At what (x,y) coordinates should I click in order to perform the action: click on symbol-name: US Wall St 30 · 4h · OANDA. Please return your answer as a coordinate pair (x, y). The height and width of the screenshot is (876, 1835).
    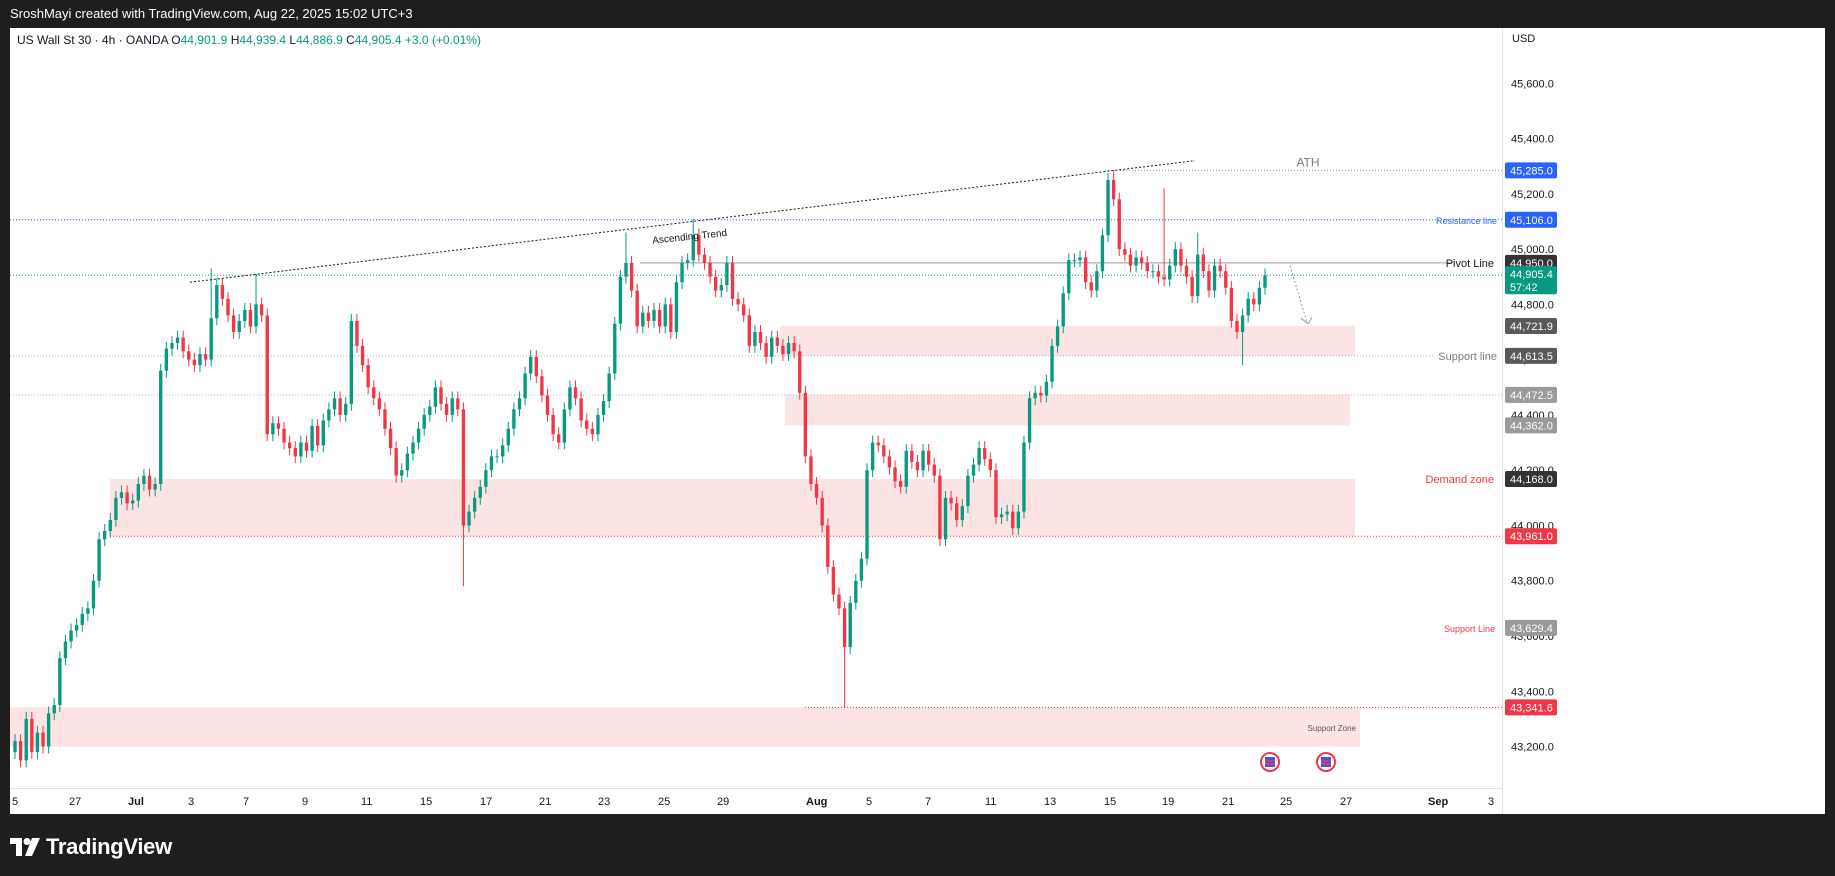
    Looking at the image, I should click on (92, 40).